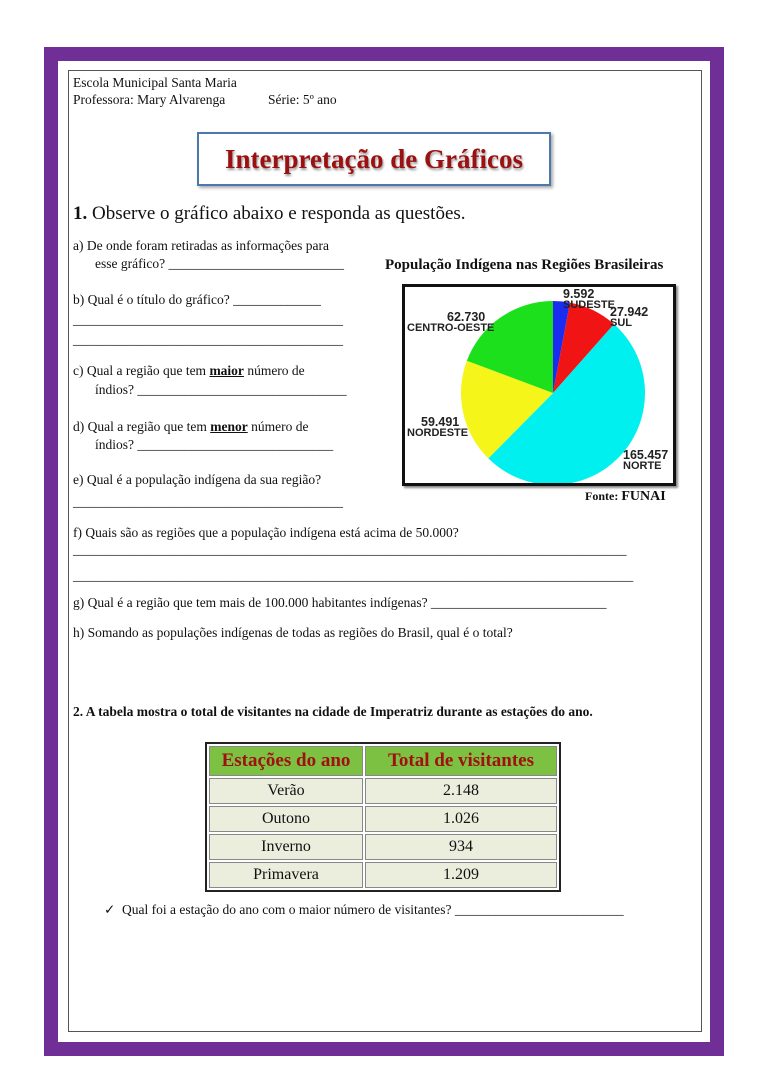 This screenshot has height=1086, width=768. What do you see at coordinates (561, 347) in the screenshot?
I see `pie-slice-sudeste` at bounding box center [561, 347].